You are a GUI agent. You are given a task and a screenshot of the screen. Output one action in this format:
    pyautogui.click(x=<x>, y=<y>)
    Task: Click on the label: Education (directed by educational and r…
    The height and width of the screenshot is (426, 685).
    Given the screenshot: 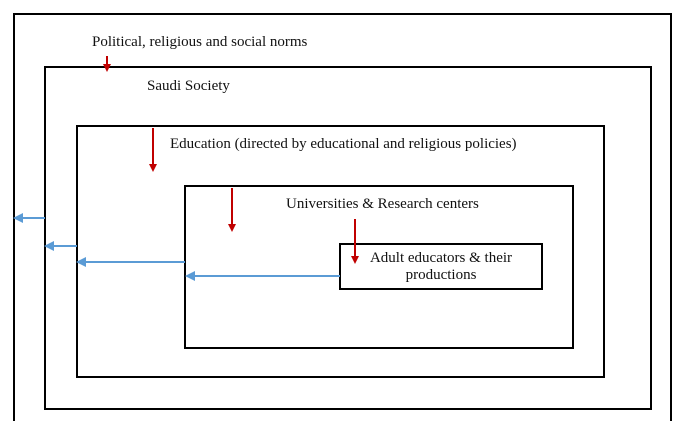 What is the action you would take?
    pyautogui.click(x=343, y=144)
    